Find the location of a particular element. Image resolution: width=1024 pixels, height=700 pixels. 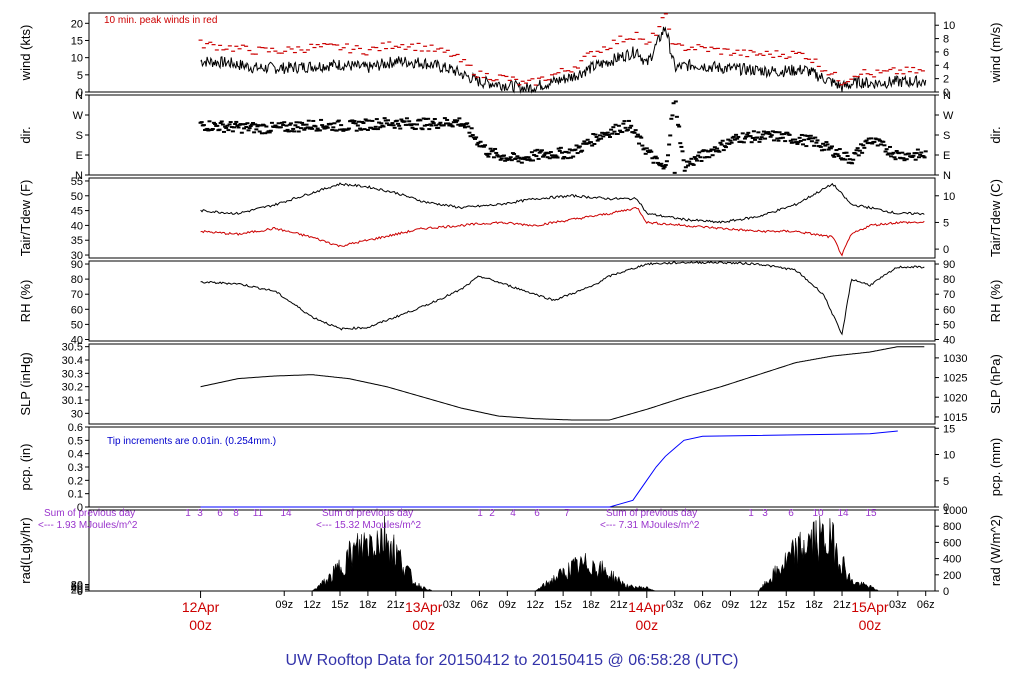

series-wind-speed is located at coordinates (563, 60).